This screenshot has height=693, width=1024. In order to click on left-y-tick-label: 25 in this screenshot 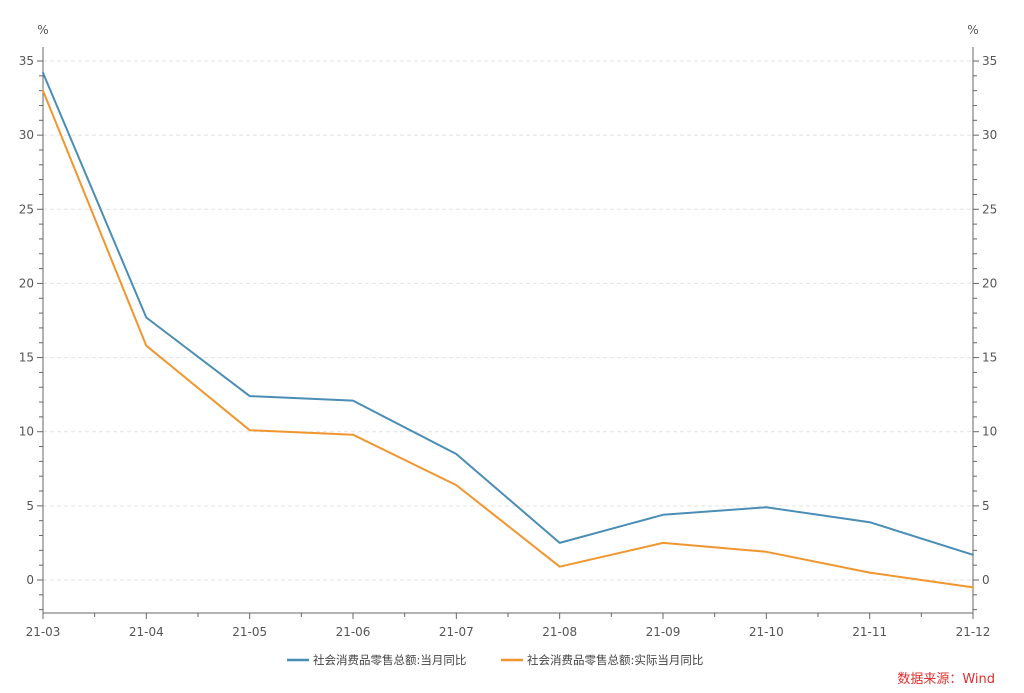, I will do `click(26, 209)`.